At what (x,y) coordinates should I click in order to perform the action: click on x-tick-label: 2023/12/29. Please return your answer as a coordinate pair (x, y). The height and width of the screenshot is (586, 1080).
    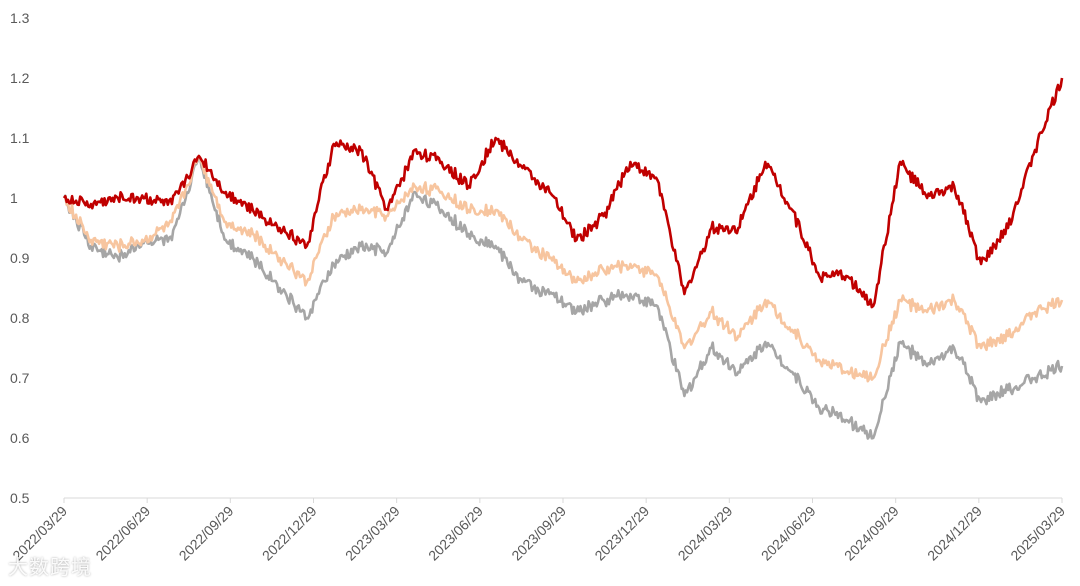
    Looking at the image, I should click on (621, 533).